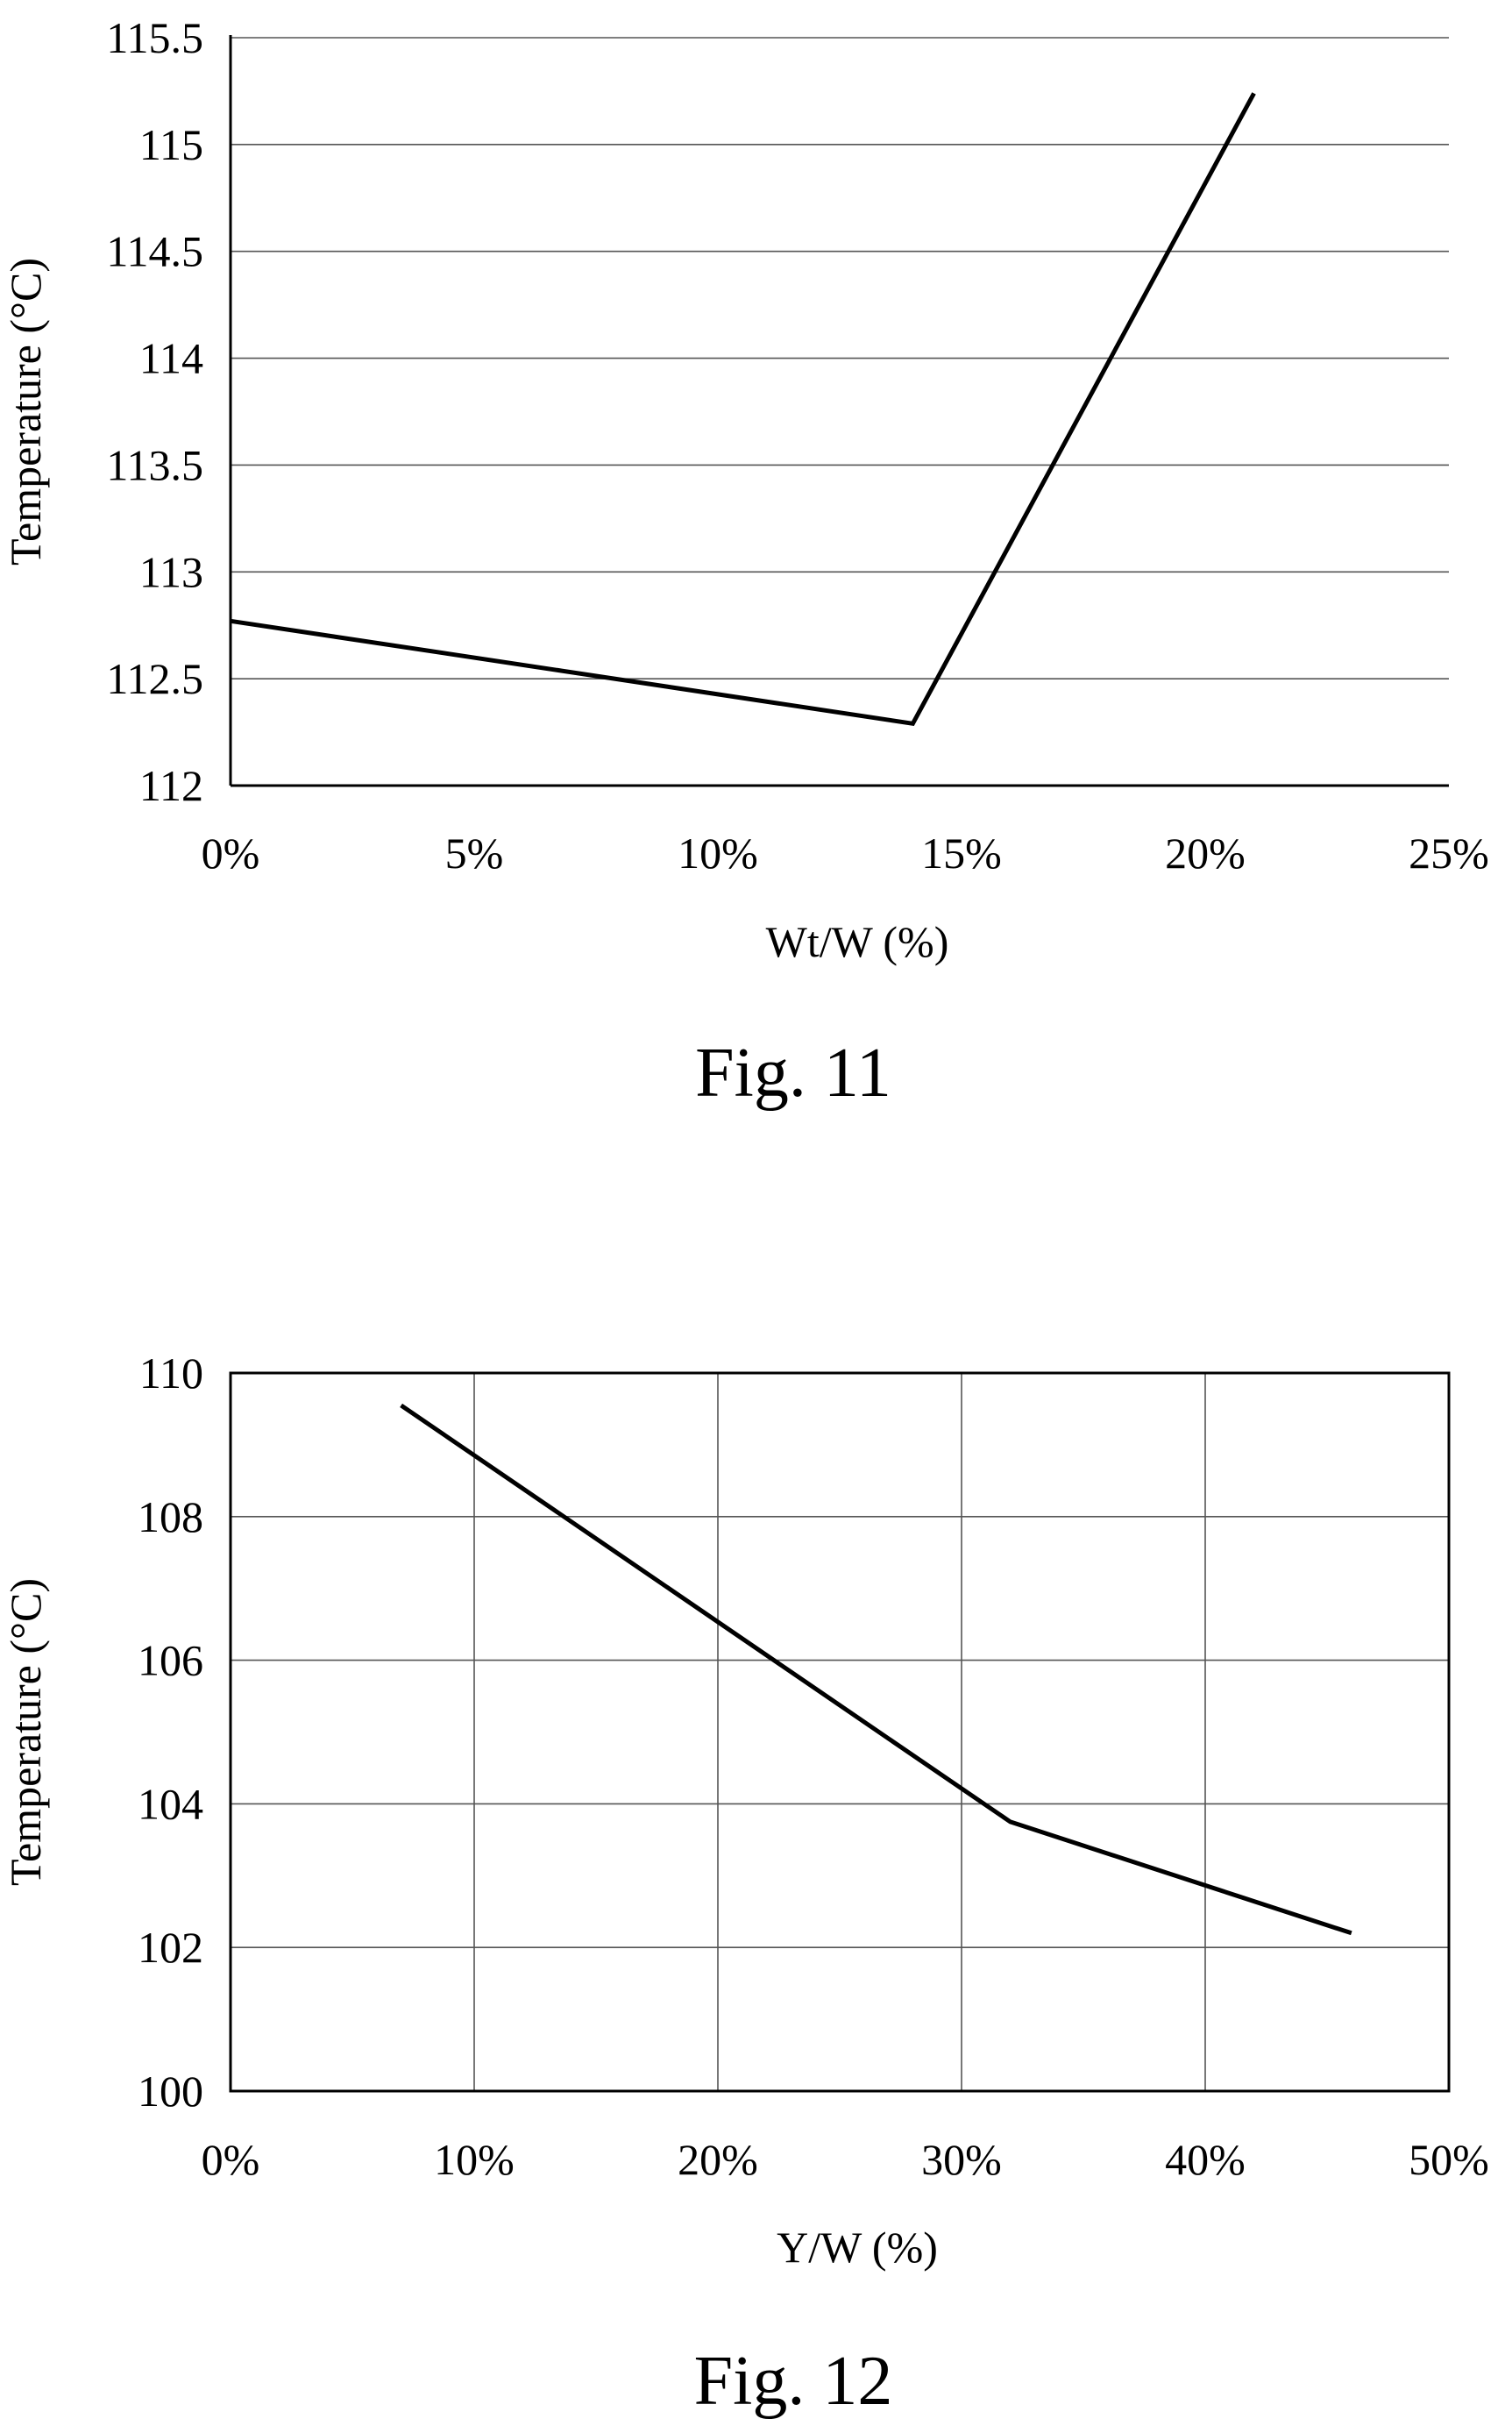 Image resolution: width=1512 pixels, height=2433 pixels. Describe the element at coordinates (170, 1516) in the screenshot. I see `y-tick-label: 108` at that location.